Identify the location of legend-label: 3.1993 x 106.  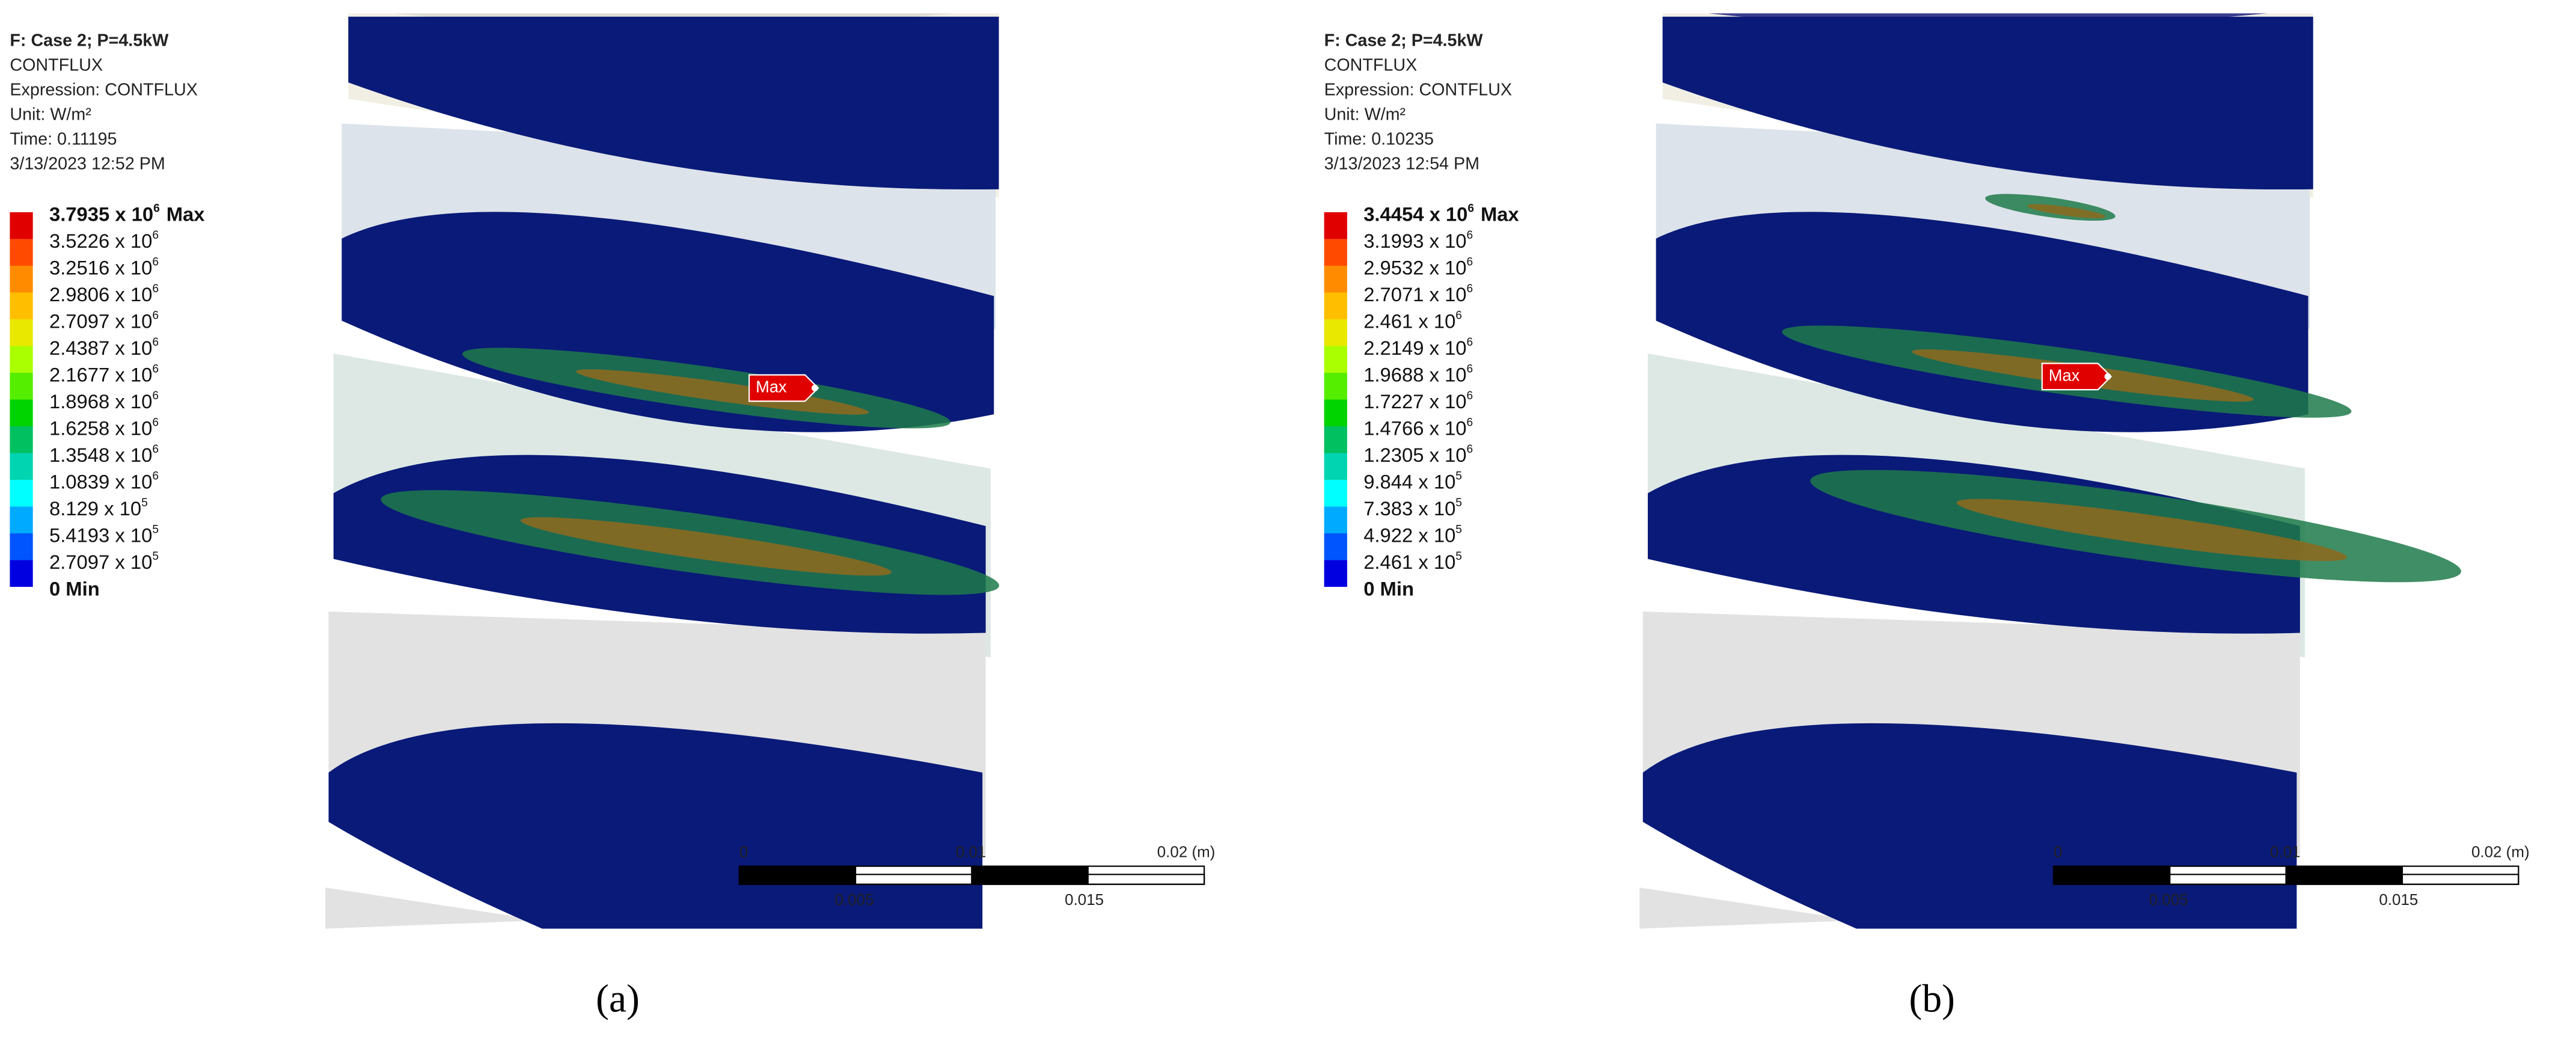
(1418, 240).